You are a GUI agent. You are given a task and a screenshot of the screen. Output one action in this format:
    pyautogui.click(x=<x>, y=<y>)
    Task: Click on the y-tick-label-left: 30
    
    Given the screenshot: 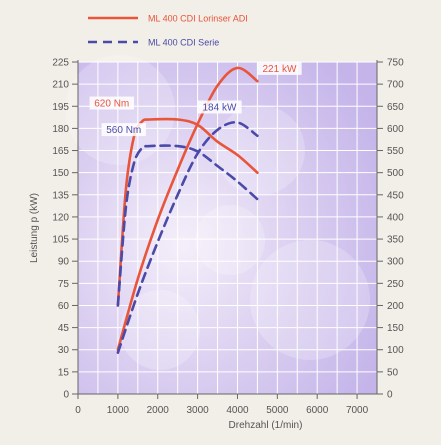 What is the action you would take?
    pyautogui.click(x=64, y=350)
    